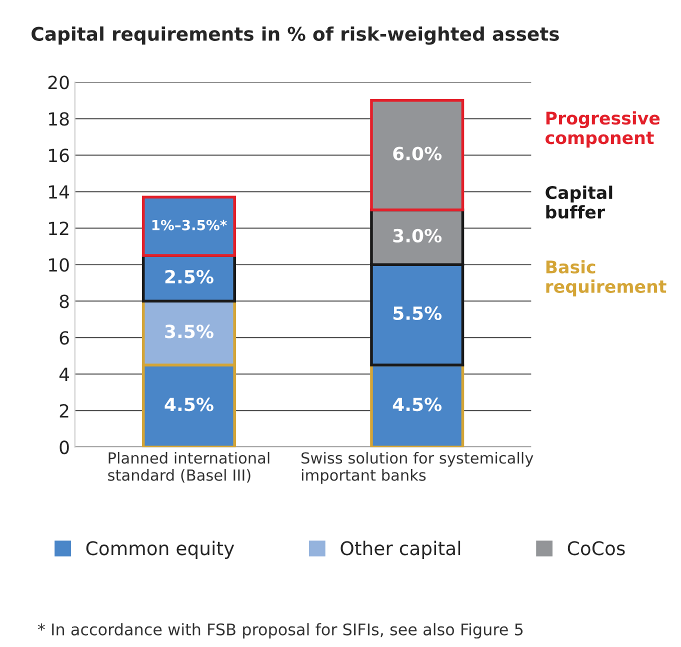 Image resolution: width=681 pixels, height=647 pixels. Describe the element at coordinates (160, 549) in the screenshot. I see `legend-label: Common equity` at that location.